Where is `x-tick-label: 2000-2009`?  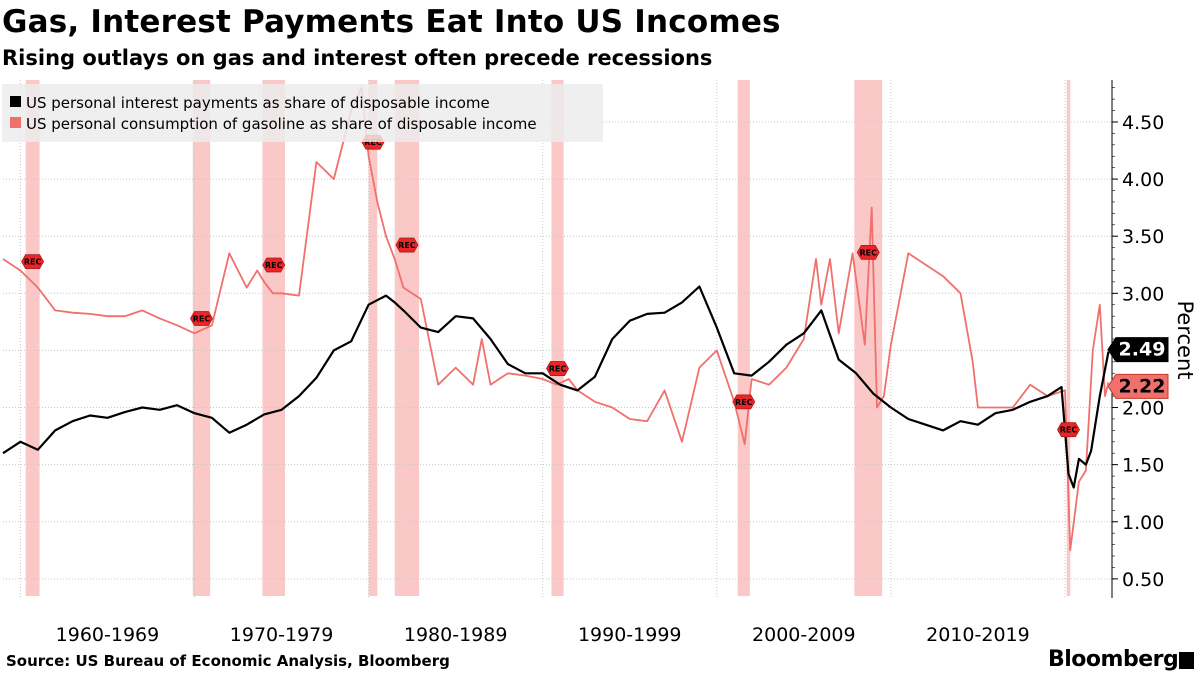 x-tick-label: 2000-2009 is located at coordinates (804, 635).